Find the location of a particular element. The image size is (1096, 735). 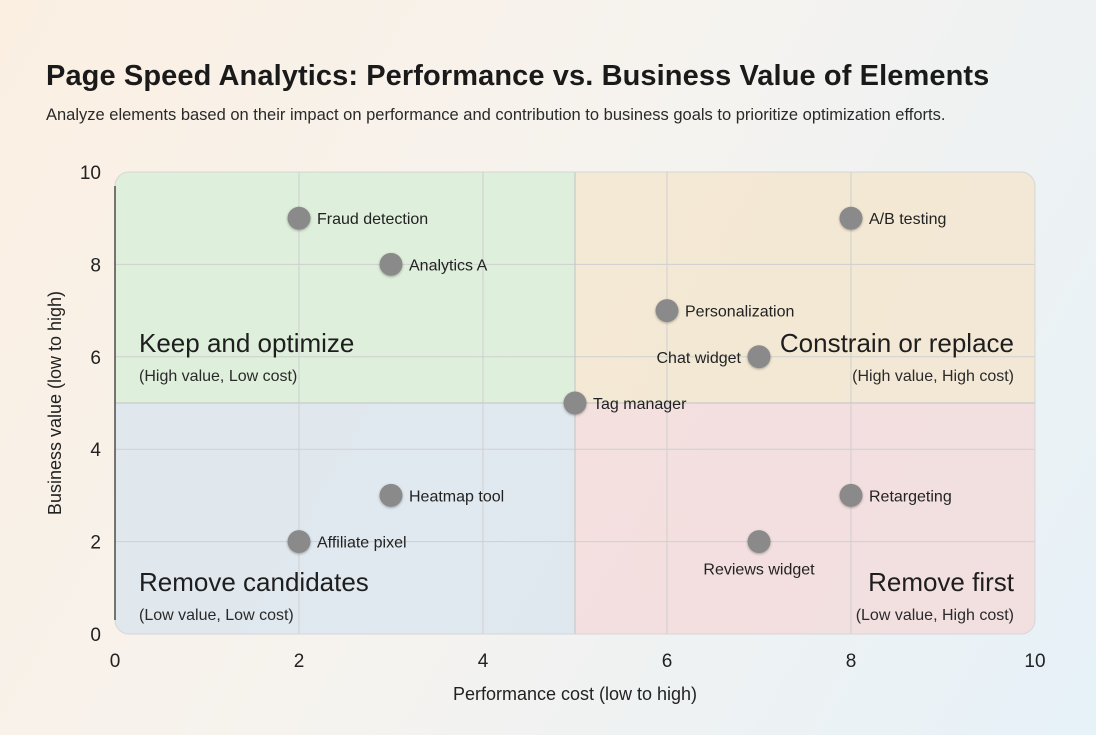

x-tick-label: 10 is located at coordinates (1034, 661).